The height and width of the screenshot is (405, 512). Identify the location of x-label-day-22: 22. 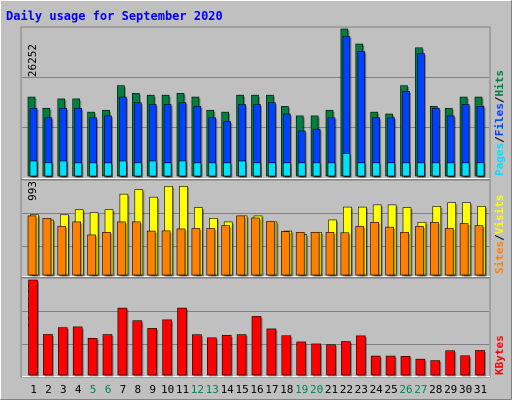
(346, 389).